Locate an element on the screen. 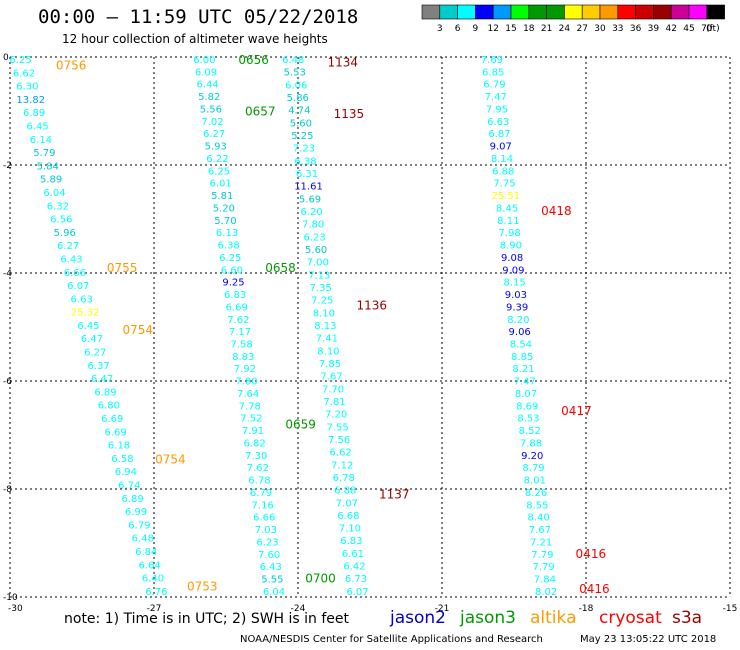 The image size is (740, 650). wave-height-label: 7.81 is located at coordinates (334, 402).